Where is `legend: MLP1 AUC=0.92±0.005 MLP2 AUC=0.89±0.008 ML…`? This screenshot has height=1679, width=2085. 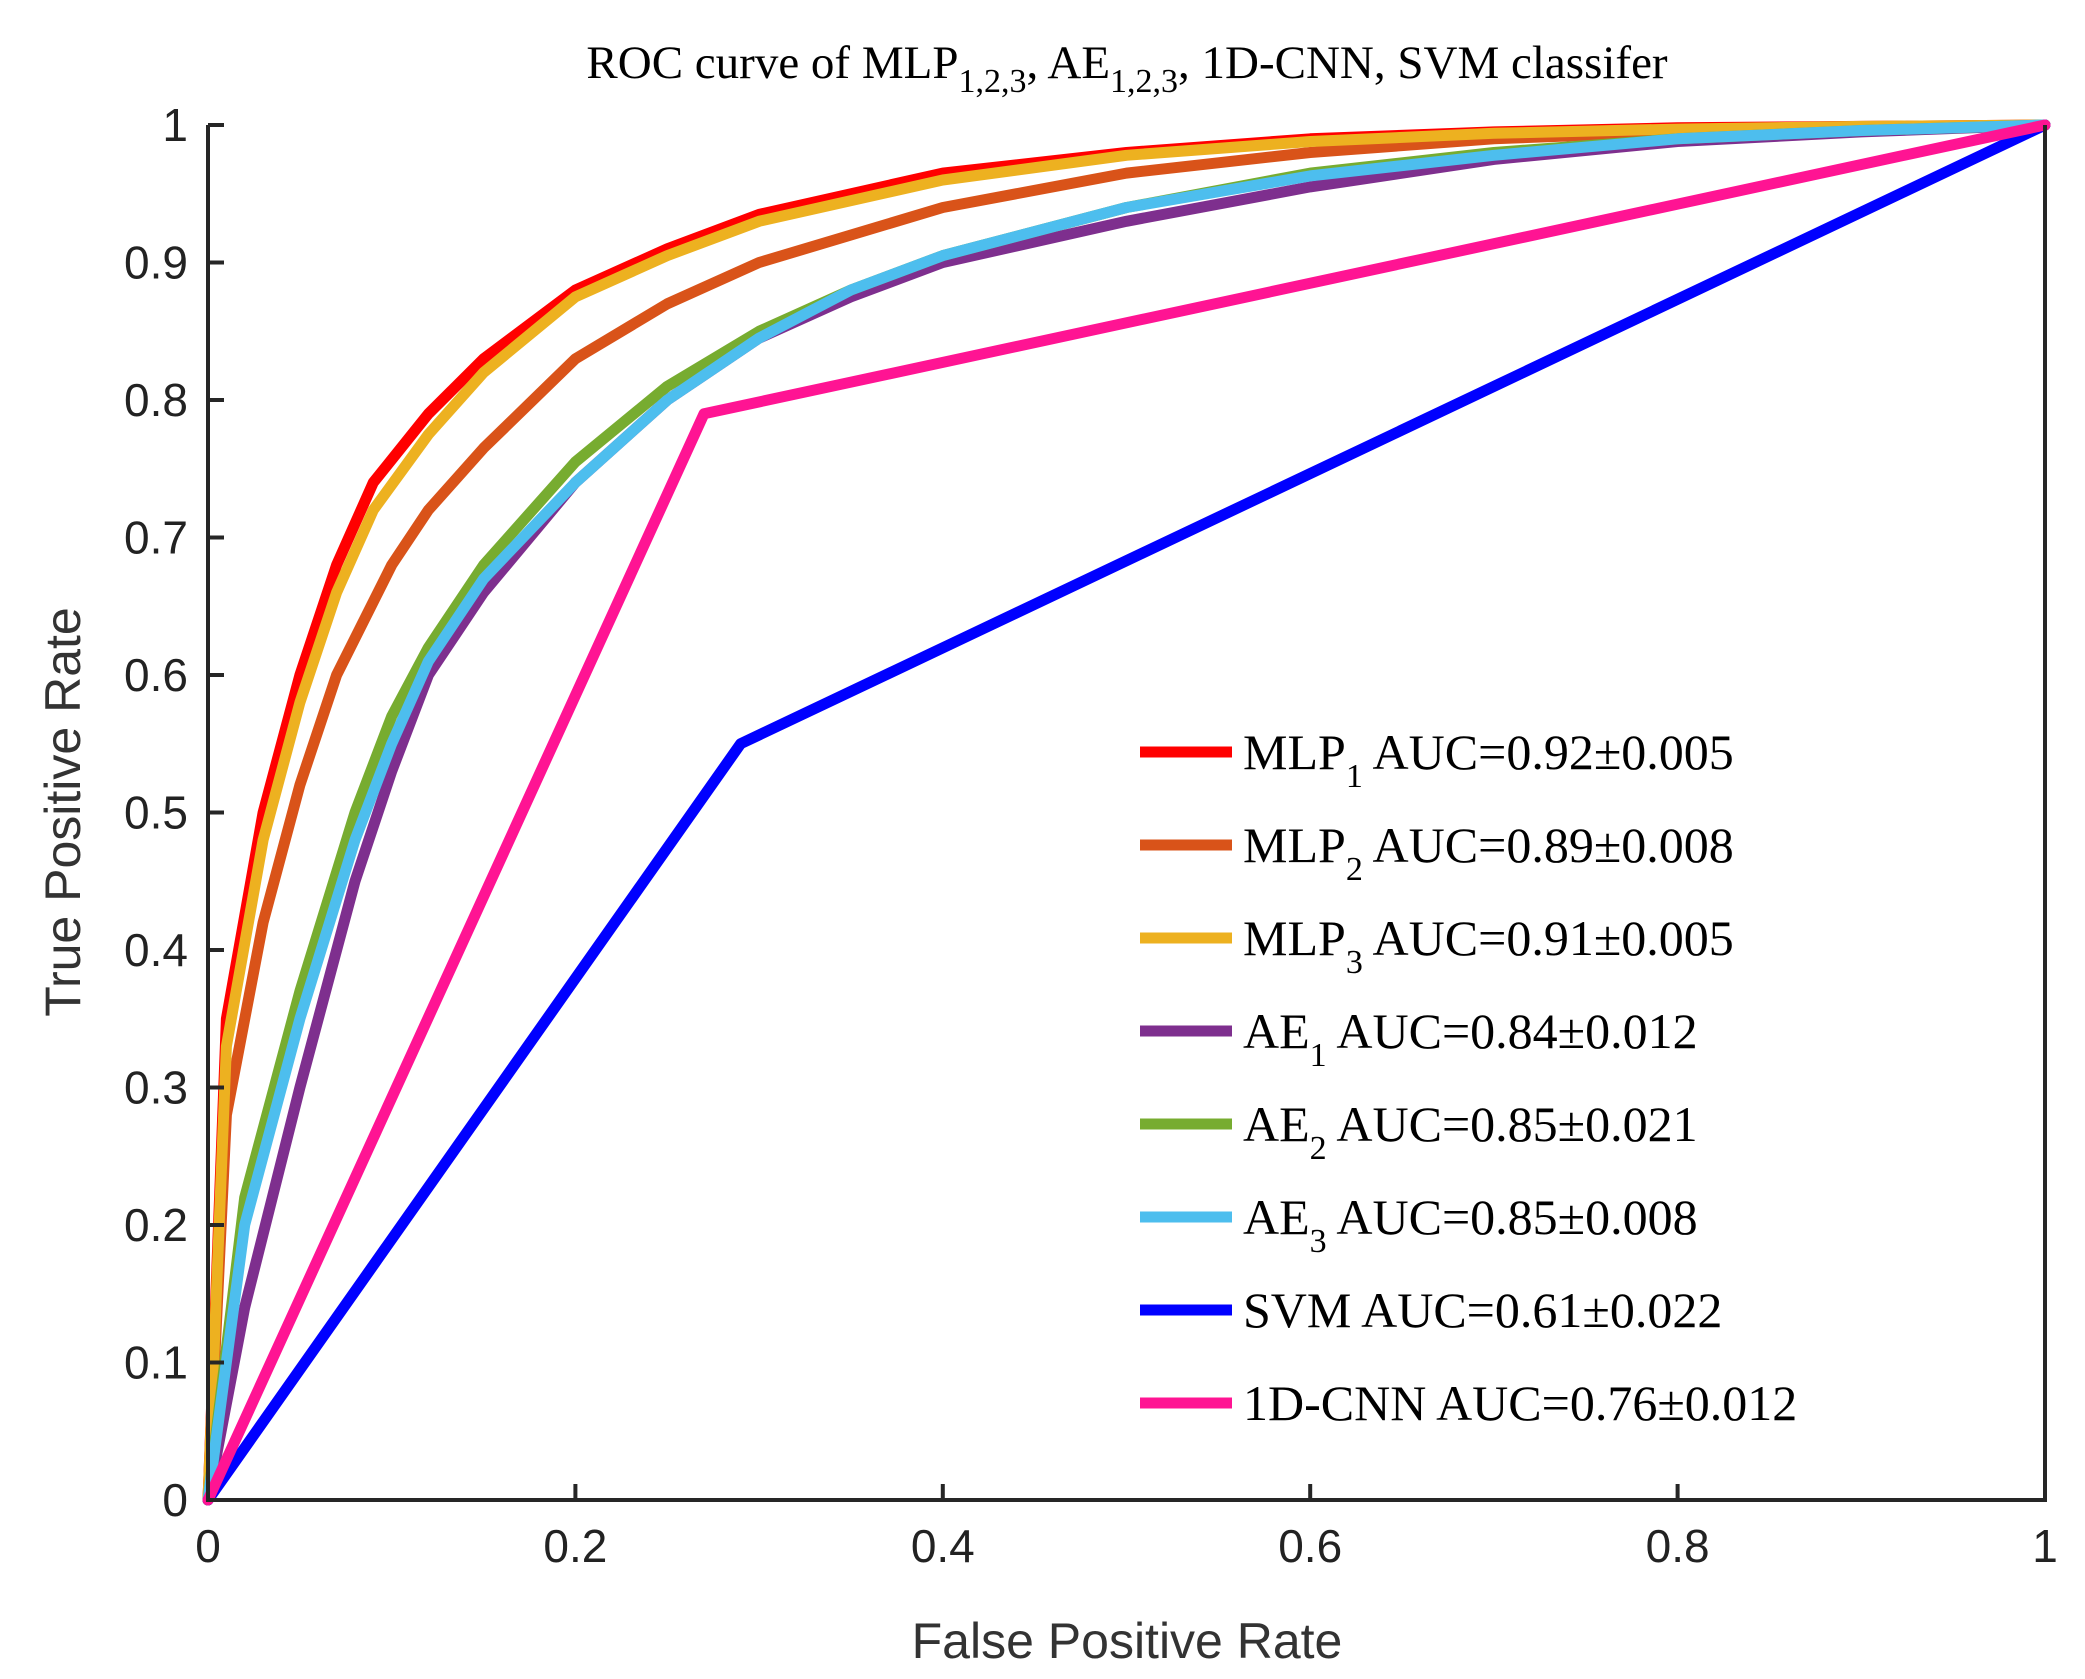
legend: MLP1 AUC=0.92±0.005 MLP2 AUC=0.89±0.008 ML… is located at coordinates (1468, 1077).